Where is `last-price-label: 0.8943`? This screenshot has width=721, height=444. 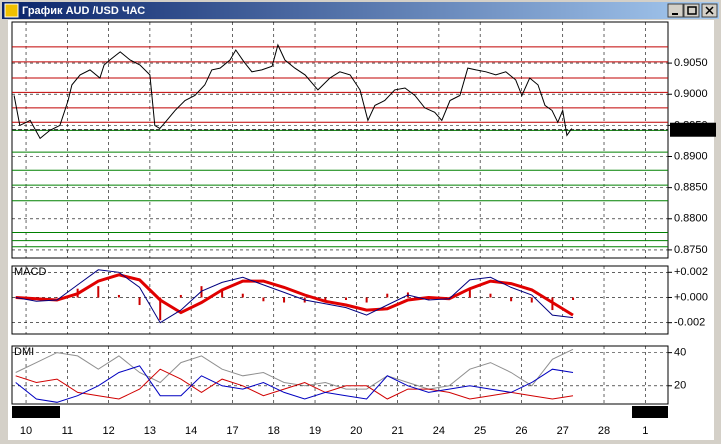
last-price-label: 0.8943 is located at coordinates (691, 130).